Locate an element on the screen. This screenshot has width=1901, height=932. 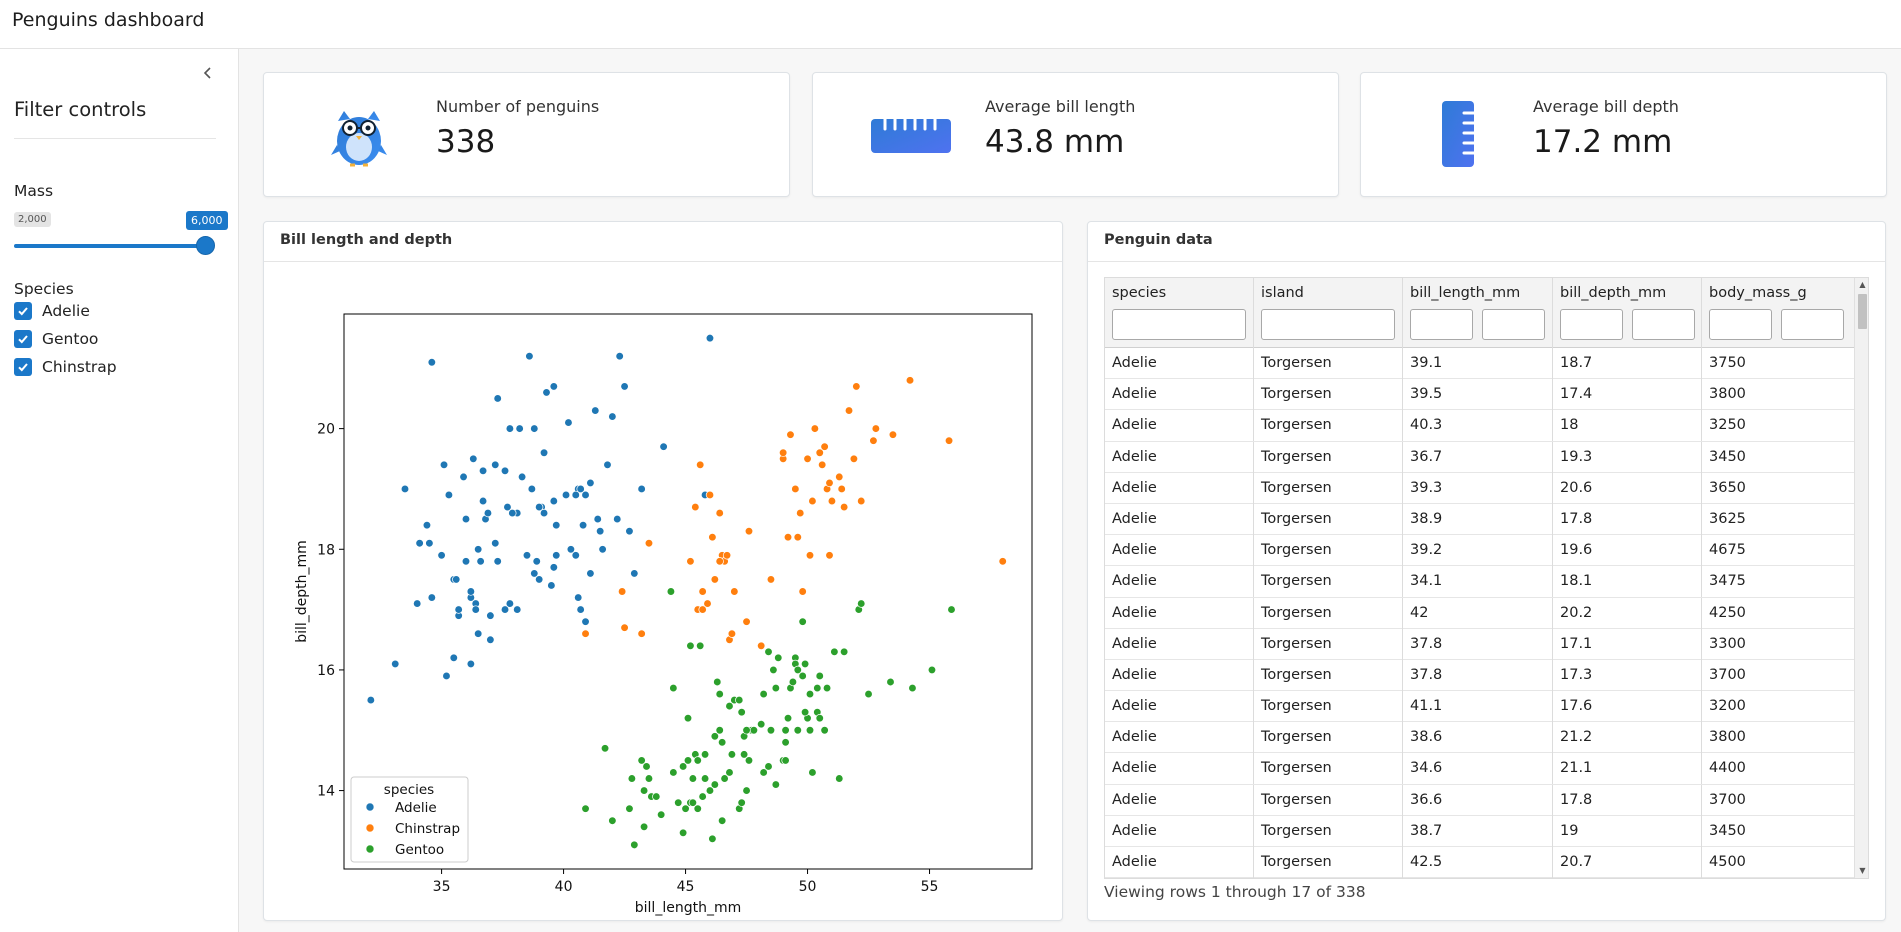
table-row: Adelie Torgersen 39.1 18.7 3750 is located at coordinates (1479, 364).